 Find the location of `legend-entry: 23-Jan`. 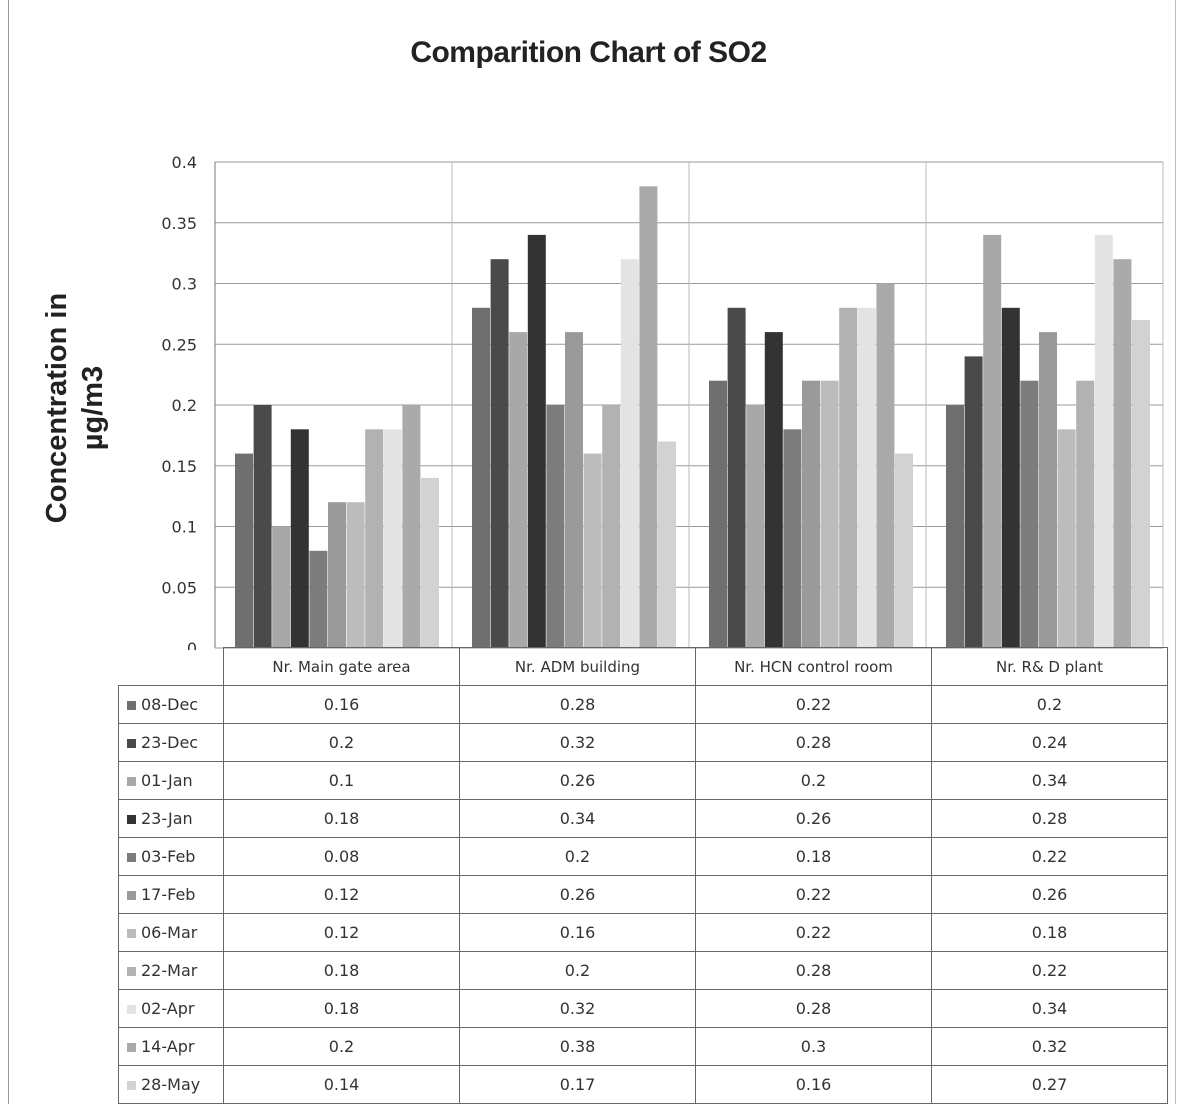

legend-entry: 23-Jan is located at coordinates (171, 818).